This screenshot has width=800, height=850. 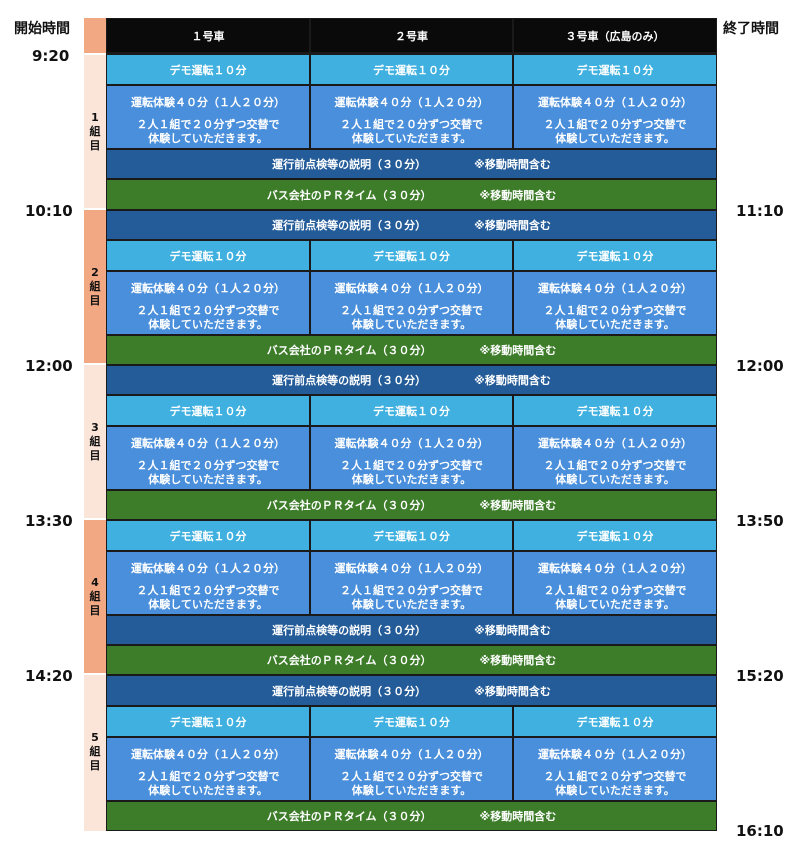 I want to click on group-strip-5: 5 組 目, so click(x=95, y=753).